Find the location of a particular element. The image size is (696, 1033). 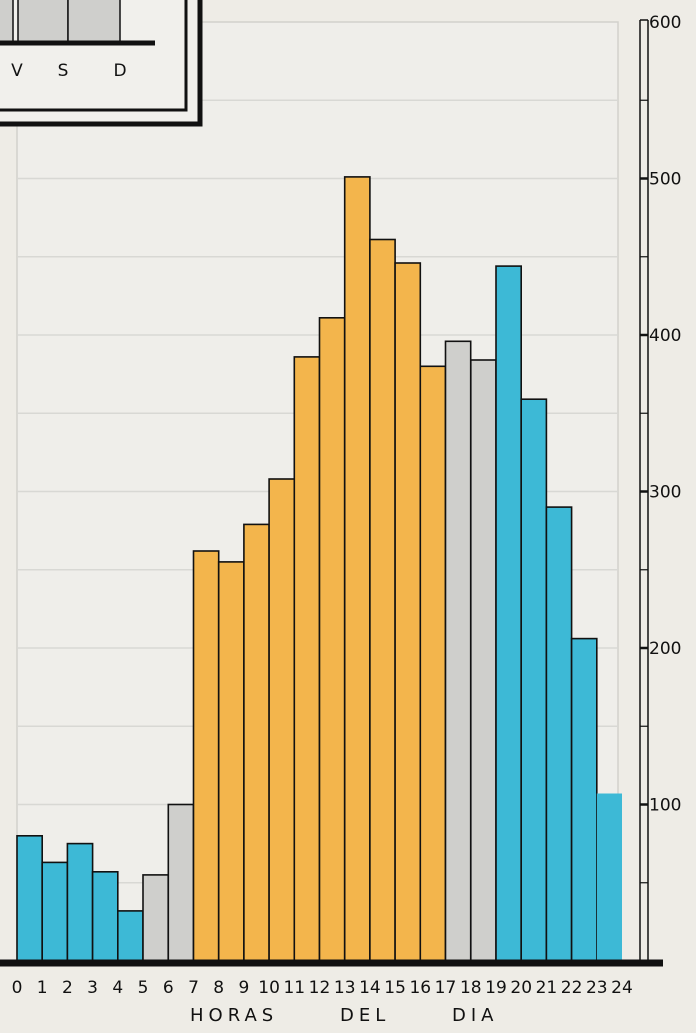

x-tick-label-22: 22 is located at coordinates (572, 988).